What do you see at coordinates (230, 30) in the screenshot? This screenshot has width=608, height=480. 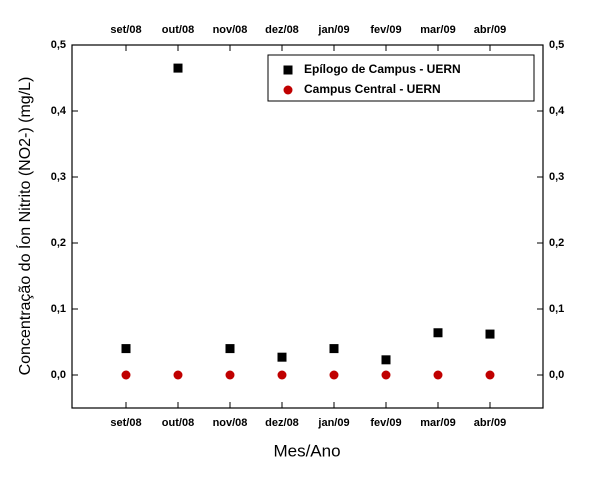 I see `x-tick-label-top: nov/08` at bounding box center [230, 30].